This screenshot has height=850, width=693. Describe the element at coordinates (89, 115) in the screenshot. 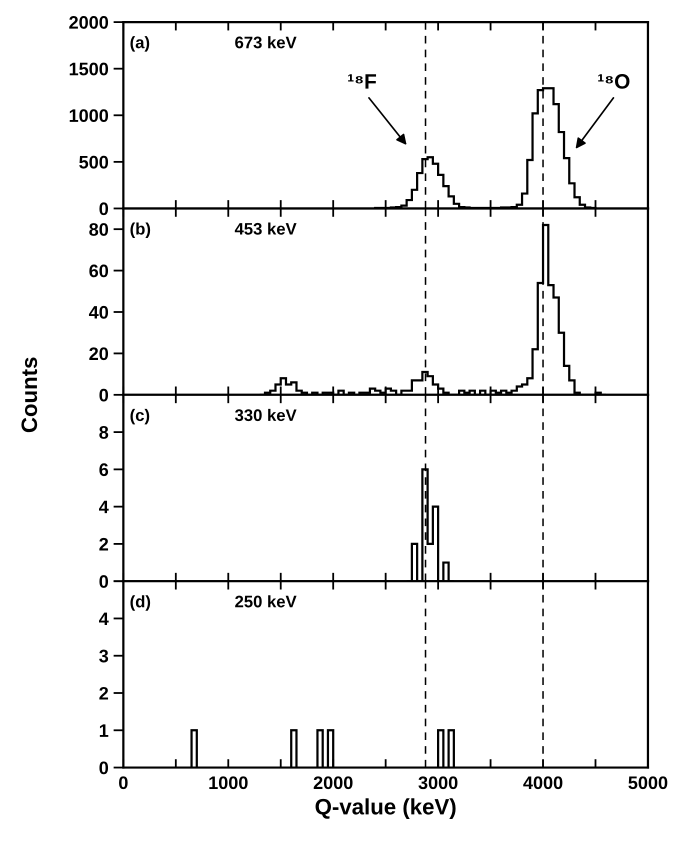

I see `y-tick-label: 1000` at that location.